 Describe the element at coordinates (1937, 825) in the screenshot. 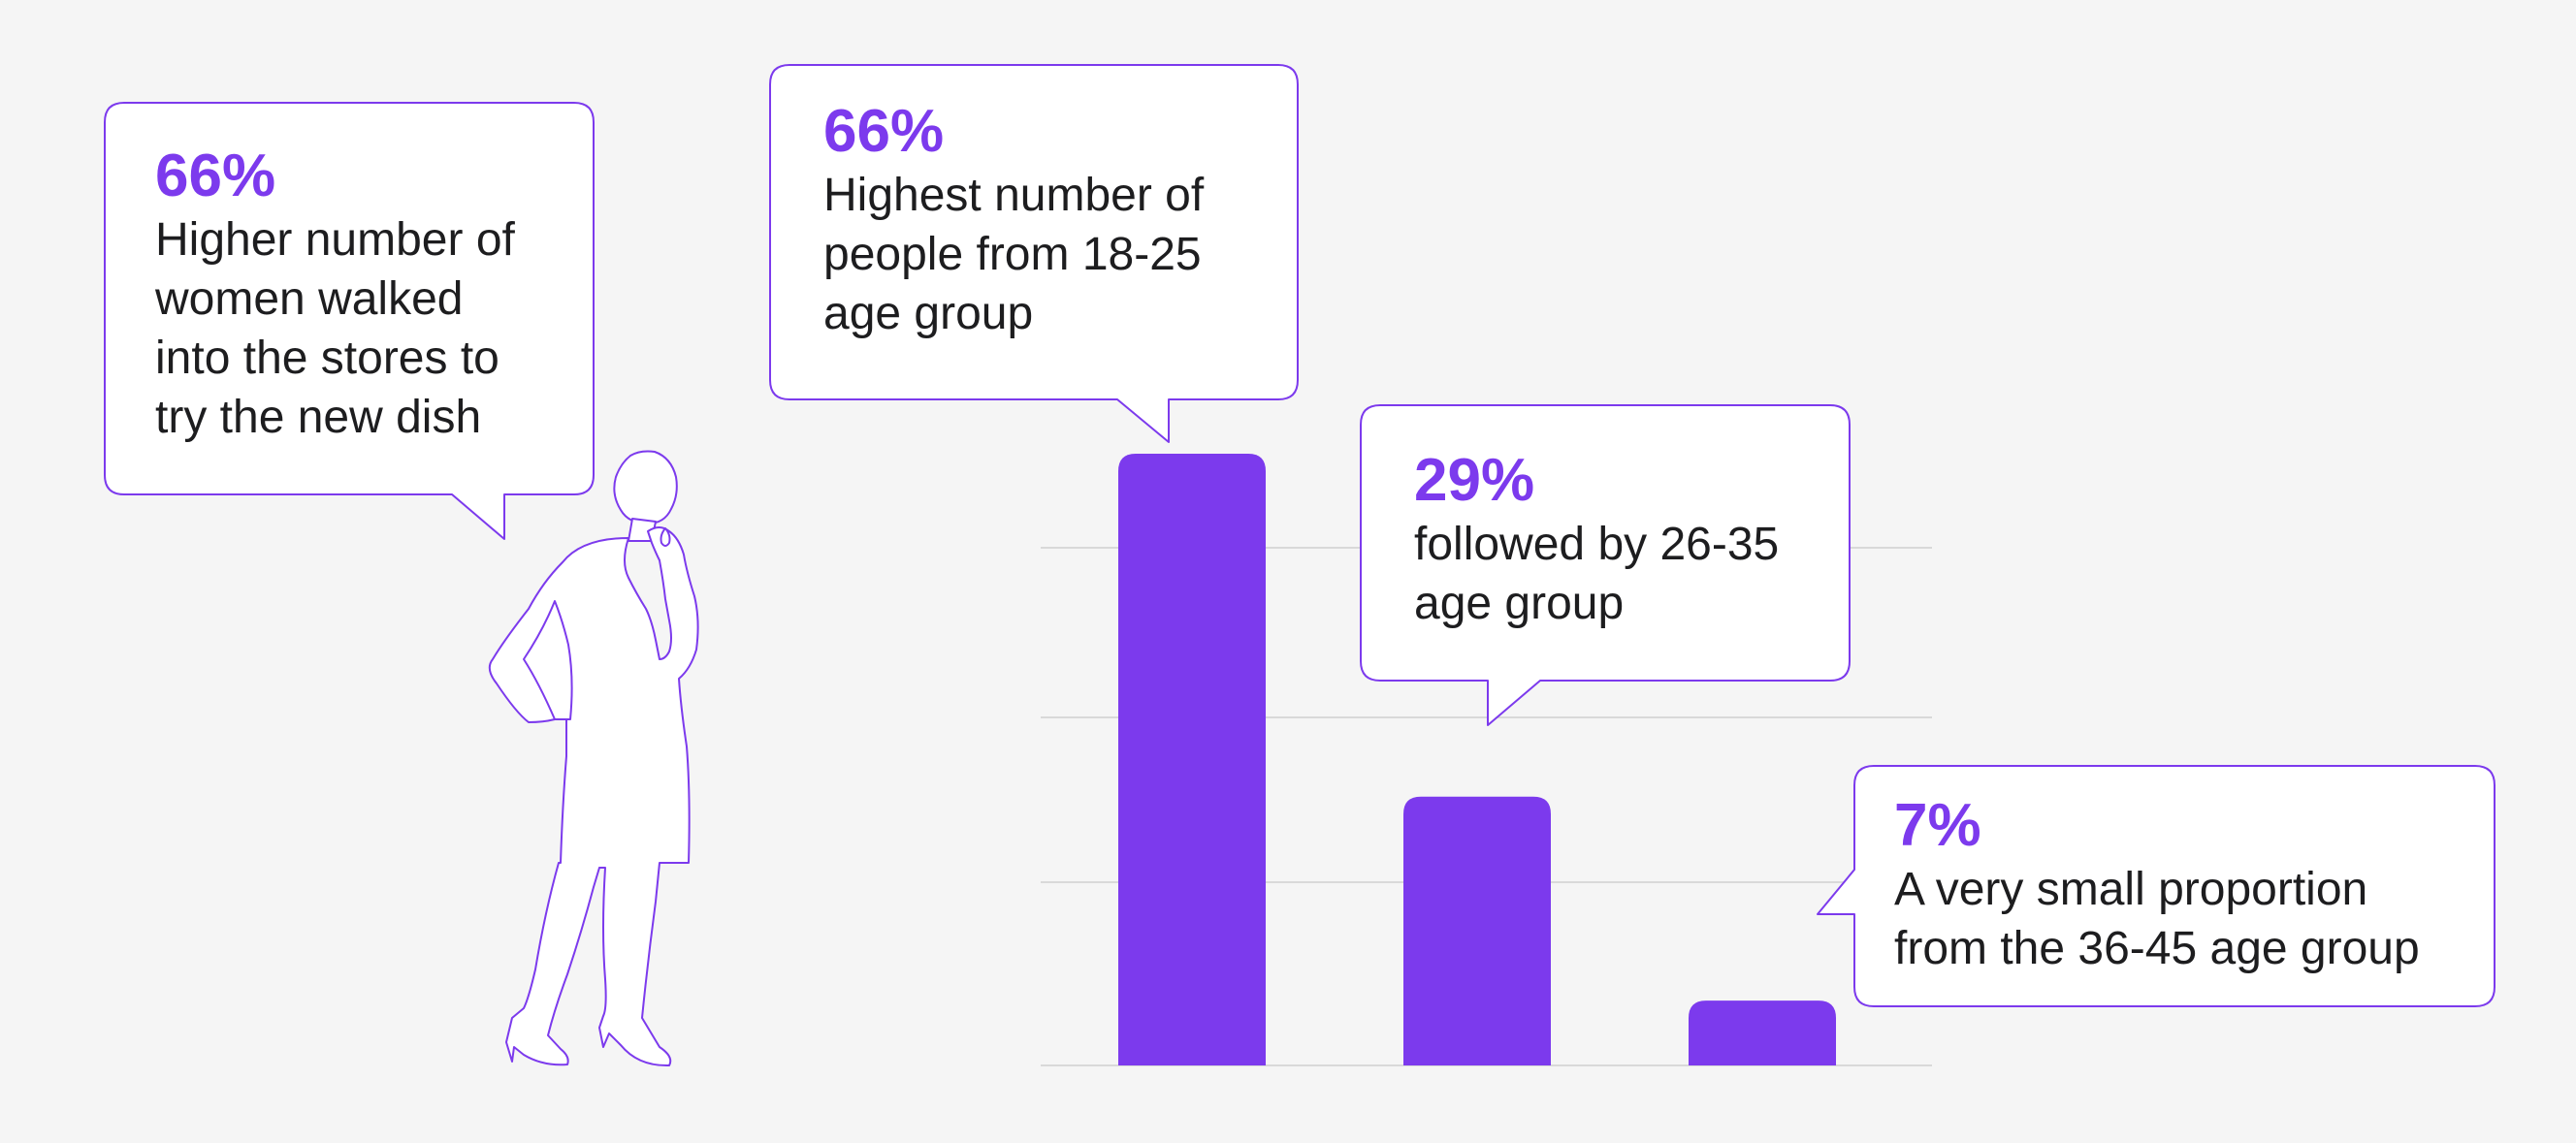

I see `callout-bar-3-value: 7%` at that location.